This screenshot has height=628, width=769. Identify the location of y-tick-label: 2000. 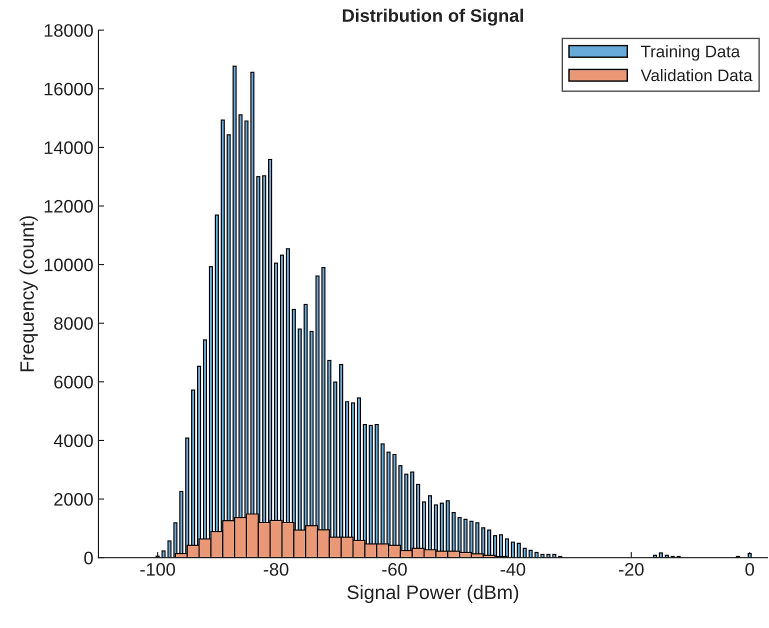
(73, 499).